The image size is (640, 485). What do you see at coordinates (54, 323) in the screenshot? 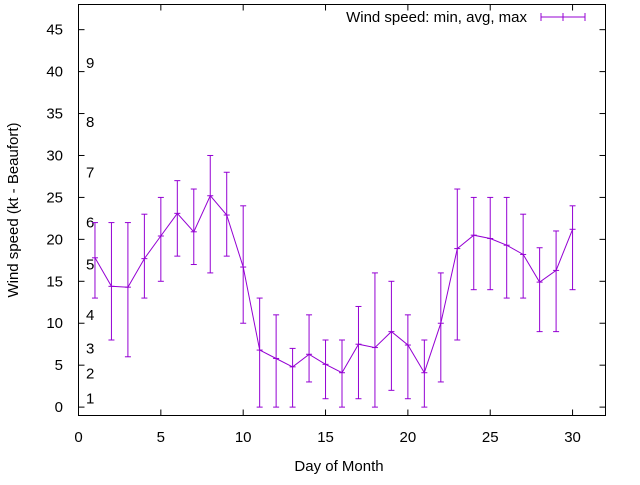
I see `y-tick-label: 10` at bounding box center [54, 323].